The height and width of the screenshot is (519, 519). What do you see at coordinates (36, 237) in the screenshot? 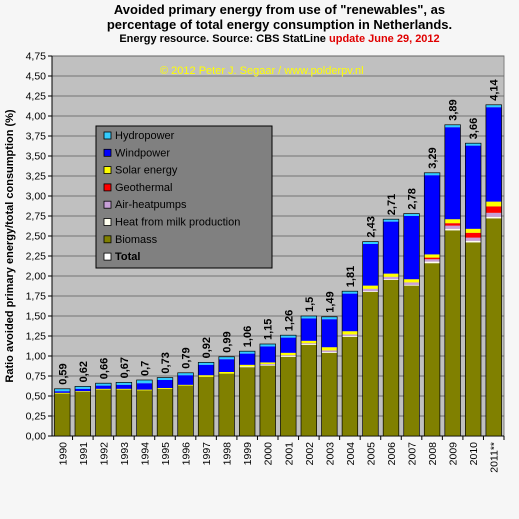
I see `y-tick-label: 2,50` at bounding box center [36, 237].